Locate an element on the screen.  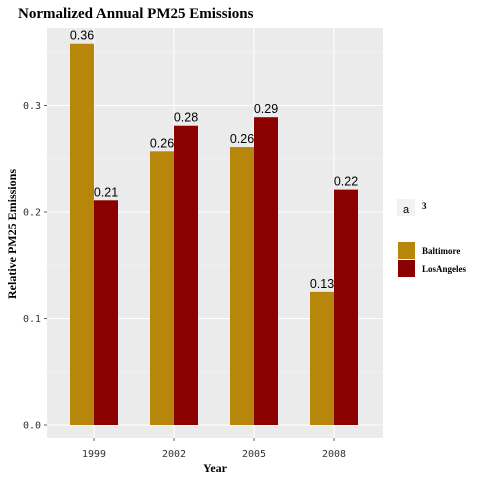
x-axis: 1999 2002 2005 2008 is located at coordinates (214, 449).